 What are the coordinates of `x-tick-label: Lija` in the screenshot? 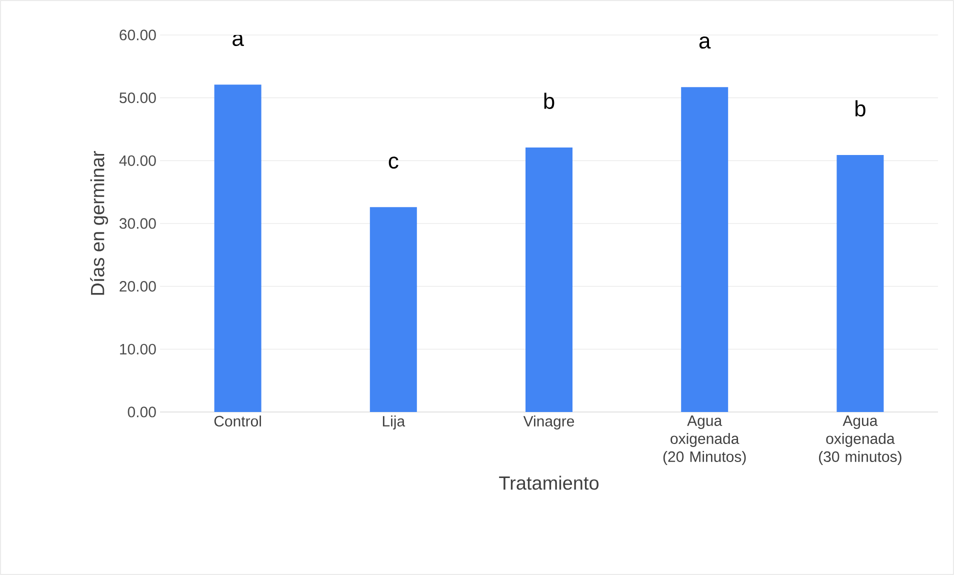 It's located at (394, 423).